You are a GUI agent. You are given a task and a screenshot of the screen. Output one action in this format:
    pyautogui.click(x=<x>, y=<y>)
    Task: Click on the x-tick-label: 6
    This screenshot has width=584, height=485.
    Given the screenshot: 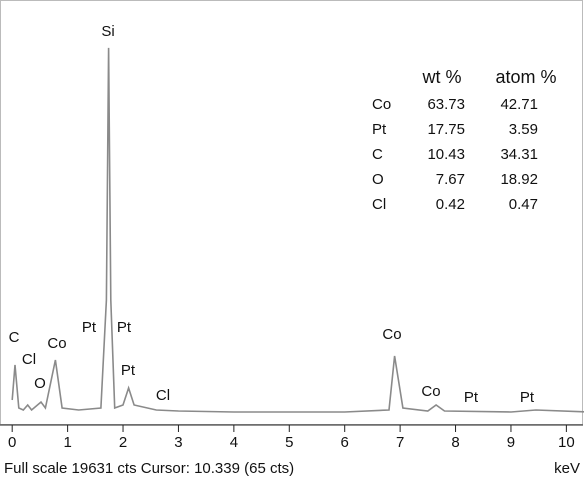 What is the action you would take?
    pyautogui.click(x=345, y=442)
    